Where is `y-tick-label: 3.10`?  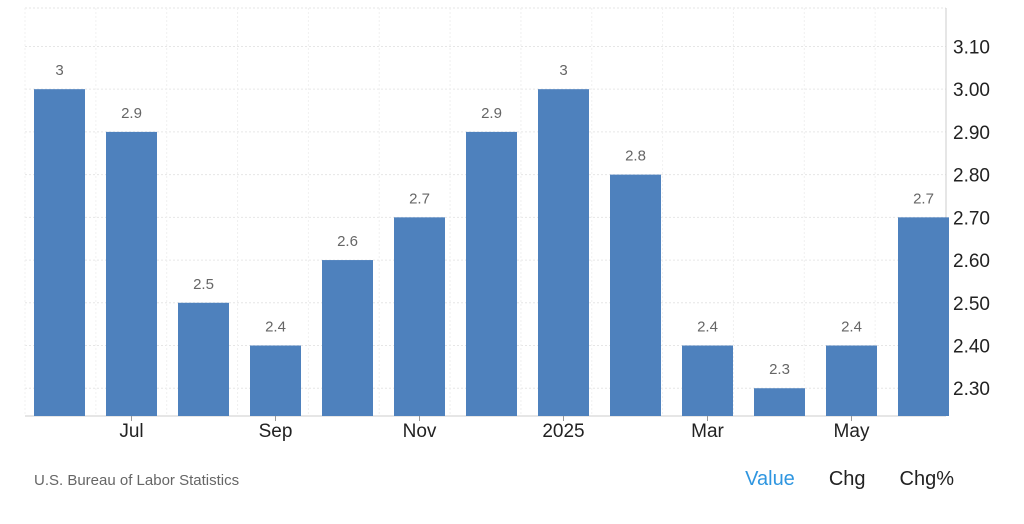 y-tick-label: 3.10 is located at coordinates (971, 47).